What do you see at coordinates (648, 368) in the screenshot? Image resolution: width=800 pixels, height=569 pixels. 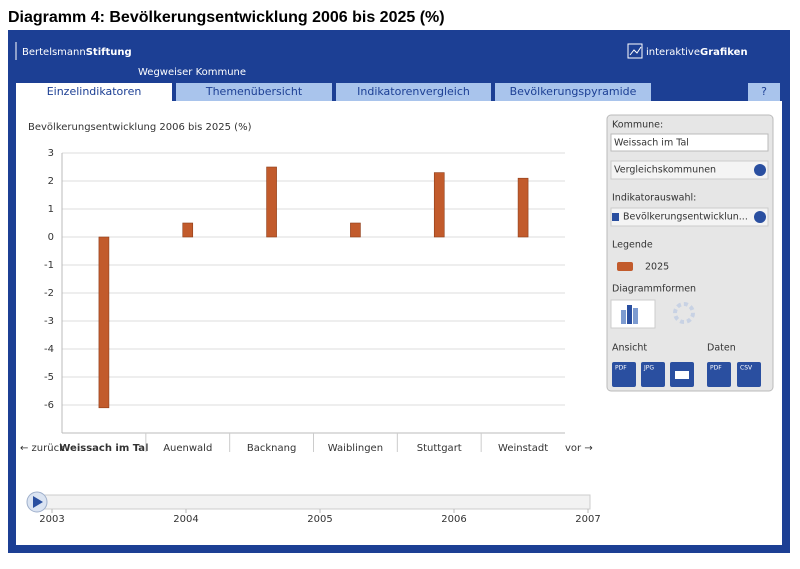 I see `icon-text: JPG` at bounding box center [648, 368].